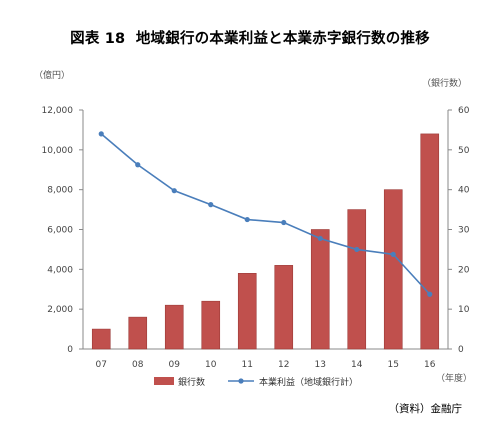 The height and width of the screenshot is (433, 500). What do you see at coordinates (430, 365) in the screenshot?
I see `x-tick-label: 16` at bounding box center [430, 365].